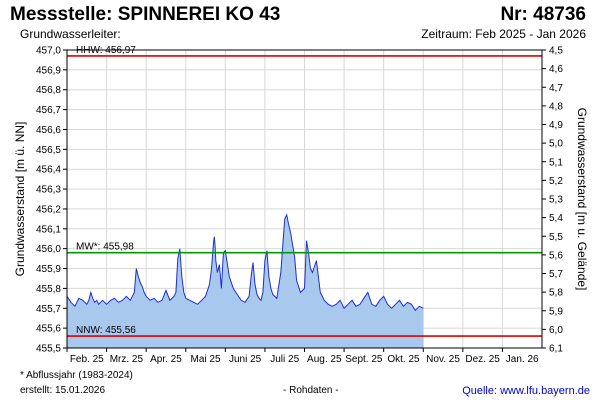 This screenshot has height=400, width=600. I want to click on right-tick-label: 5,1, so click(556, 162).